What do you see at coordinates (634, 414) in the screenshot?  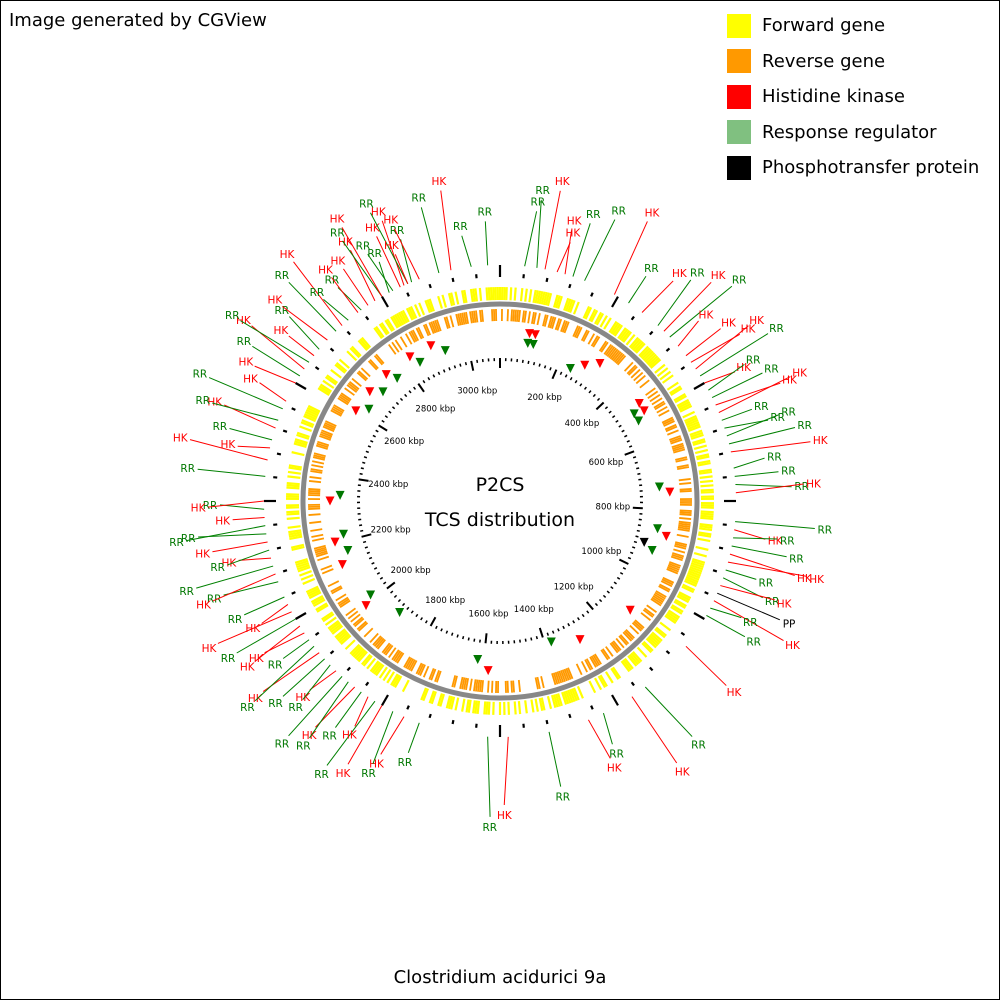 I see `tcs-marker-rr` at bounding box center [634, 414].